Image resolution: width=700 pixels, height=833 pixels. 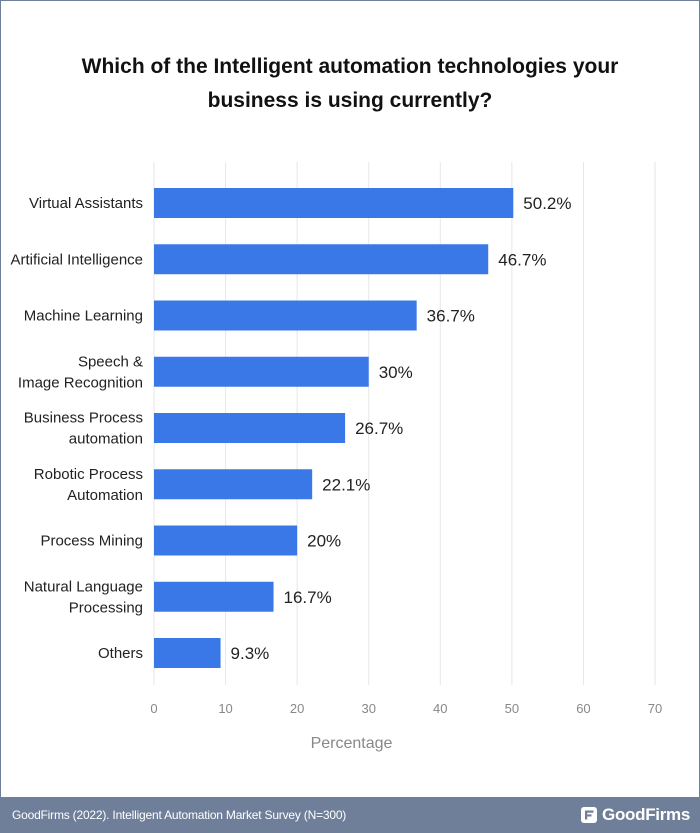 What do you see at coordinates (440, 708) in the screenshot?
I see `x-tick-label: 40` at bounding box center [440, 708].